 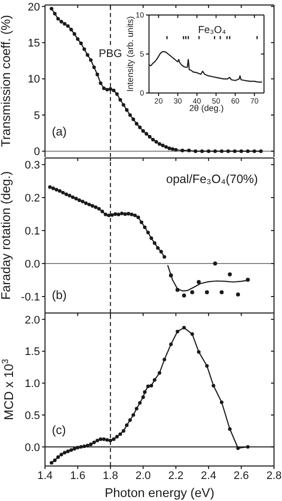 What do you see at coordinates (110, 476) in the screenshot?
I see `x-tick-label: 1.8` at bounding box center [110, 476].